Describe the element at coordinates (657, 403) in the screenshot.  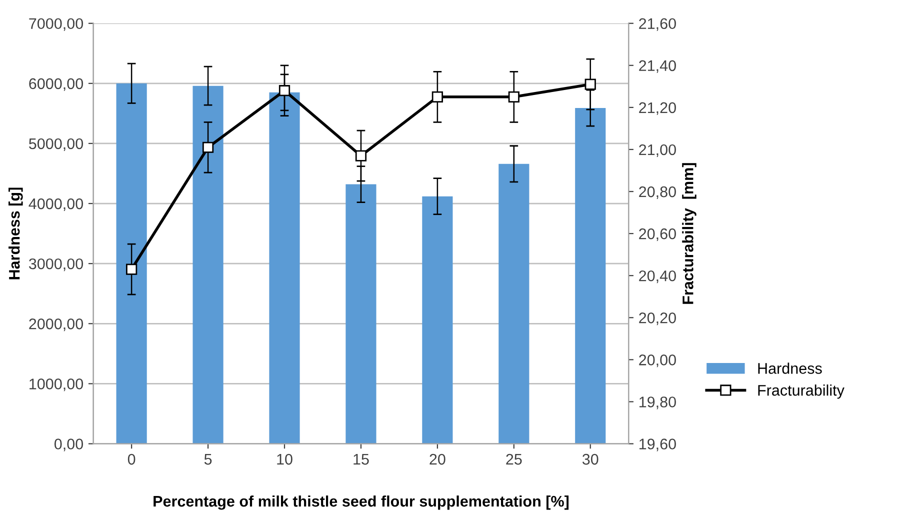
I see `y2-tick-label: 19,80` at that location.